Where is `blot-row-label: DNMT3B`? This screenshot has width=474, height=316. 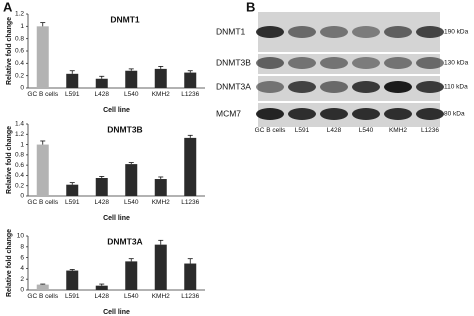
blot-row-label: DNMT3B is located at coordinates (233, 62).